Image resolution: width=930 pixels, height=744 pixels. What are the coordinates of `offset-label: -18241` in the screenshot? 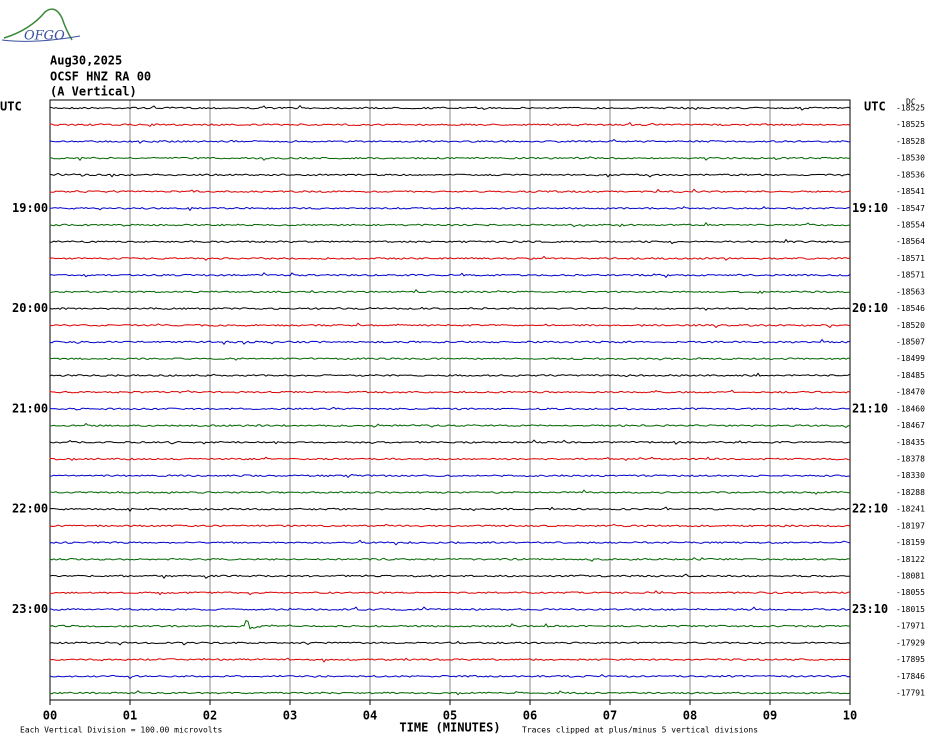 It's located at (910, 509).